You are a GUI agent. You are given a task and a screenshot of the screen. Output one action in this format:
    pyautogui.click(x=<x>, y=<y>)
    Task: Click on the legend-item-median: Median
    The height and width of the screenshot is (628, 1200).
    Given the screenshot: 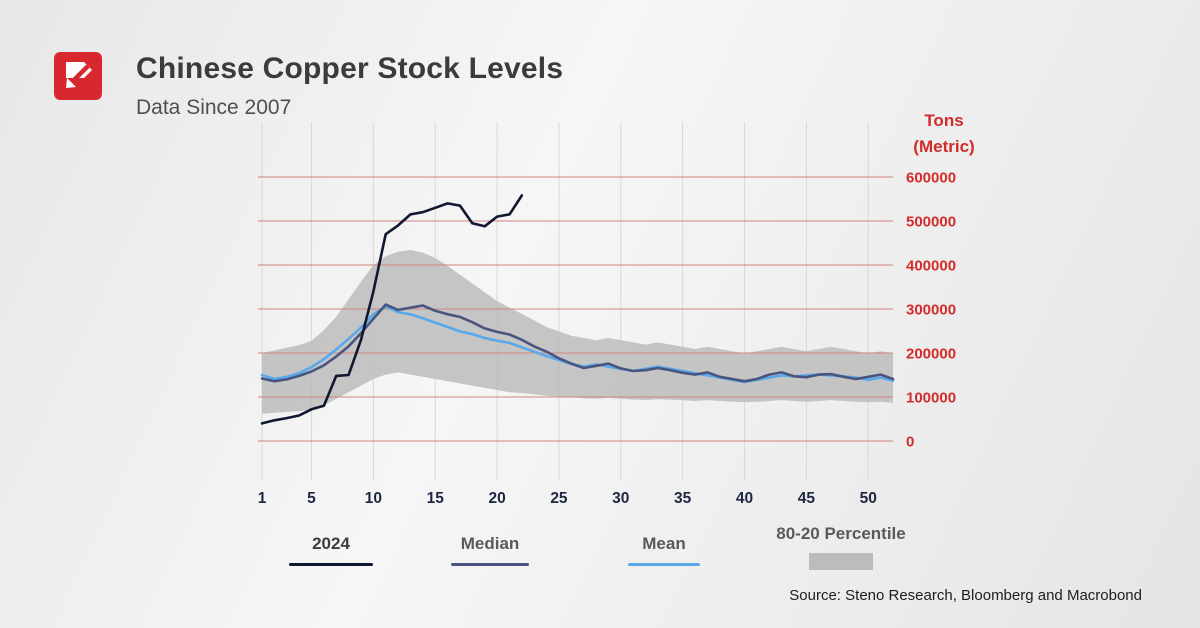 What is the action you would take?
    pyautogui.click(x=490, y=550)
    